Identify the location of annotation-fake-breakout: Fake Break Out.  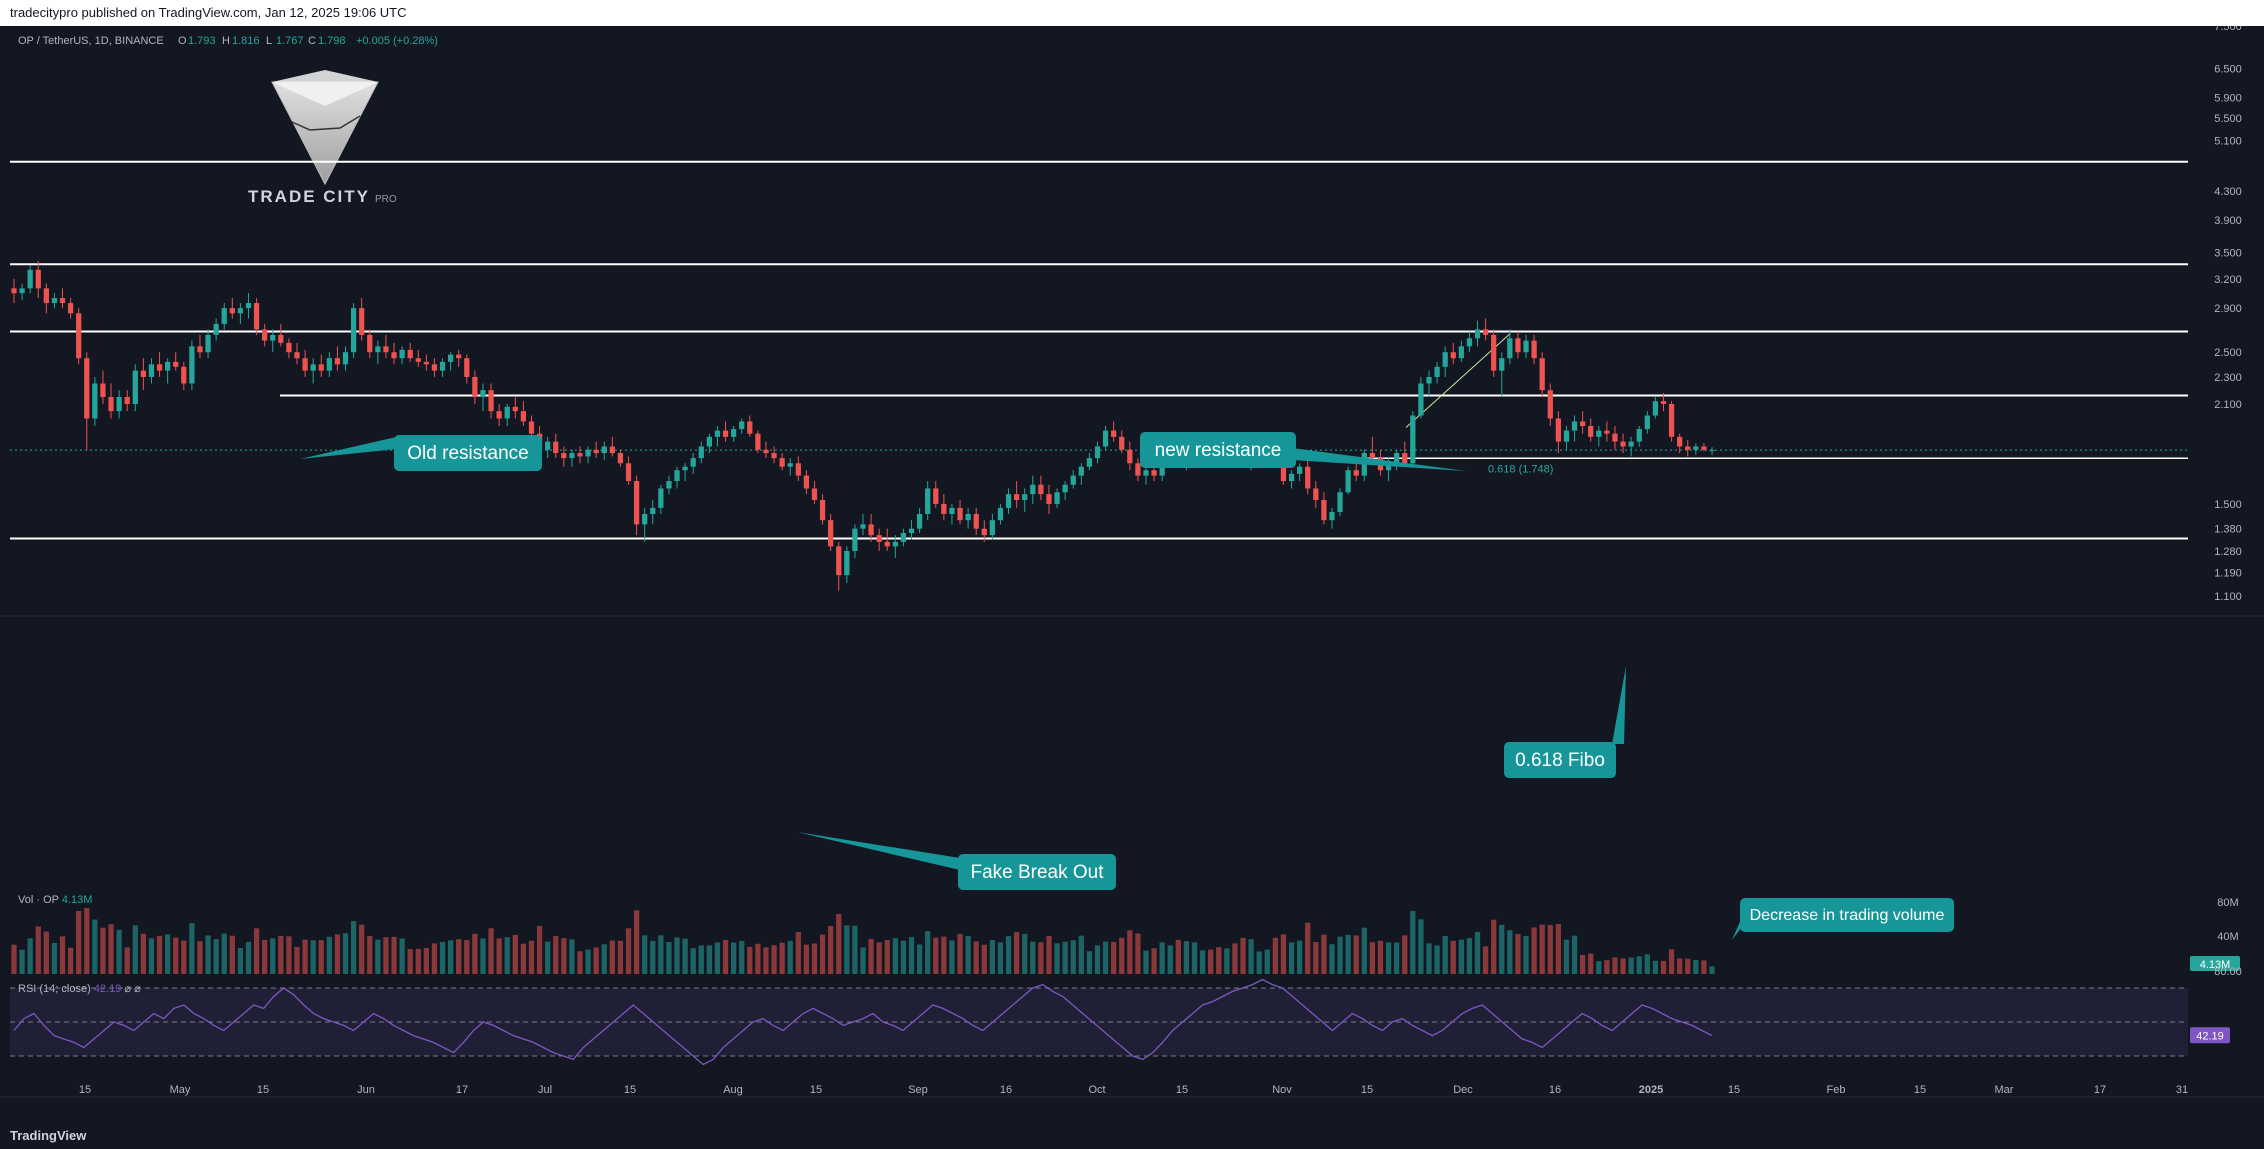
(956, 861).